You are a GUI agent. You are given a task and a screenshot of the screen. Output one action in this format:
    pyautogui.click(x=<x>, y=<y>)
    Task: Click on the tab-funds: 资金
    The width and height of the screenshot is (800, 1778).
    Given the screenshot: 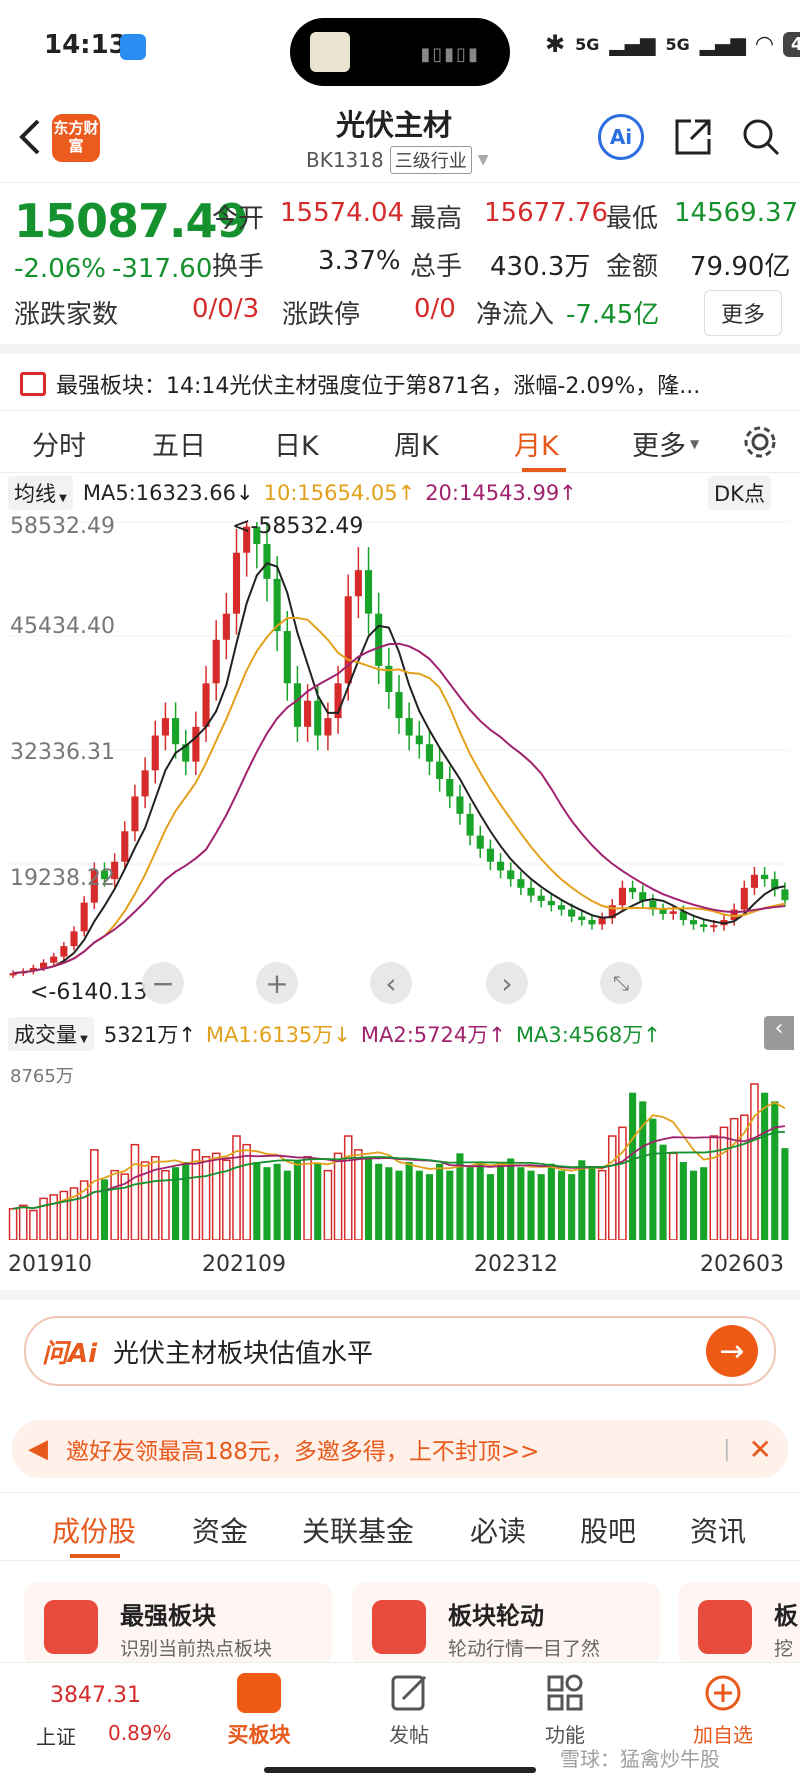 What is the action you would take?
    pyautogui.click(x=220, y=1531)
    